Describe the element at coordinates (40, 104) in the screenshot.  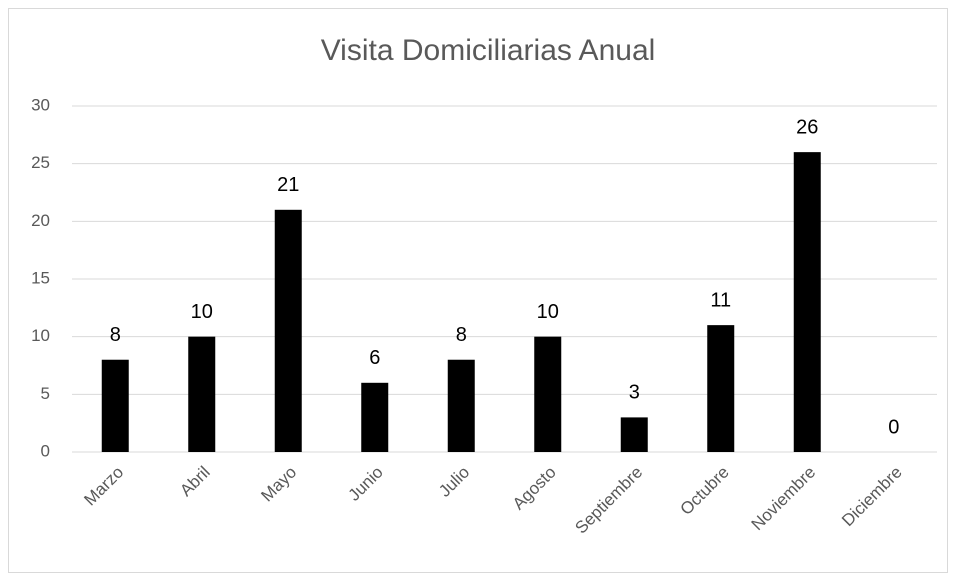
I see `y-tick-label: 30` at that location.